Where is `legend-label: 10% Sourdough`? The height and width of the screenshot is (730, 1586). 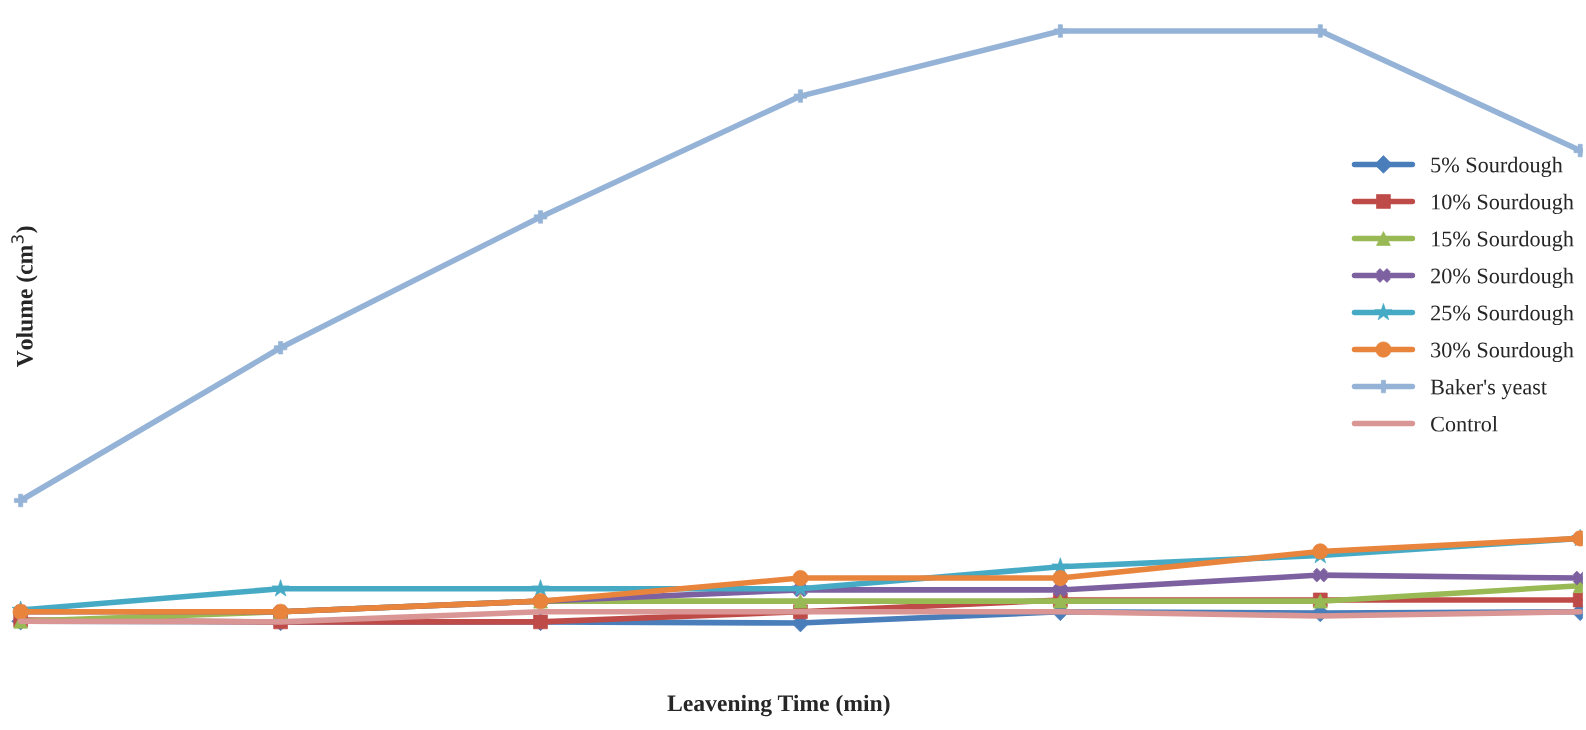
legend-label: 10% Sourdough is located at coordinates (1503, 204).